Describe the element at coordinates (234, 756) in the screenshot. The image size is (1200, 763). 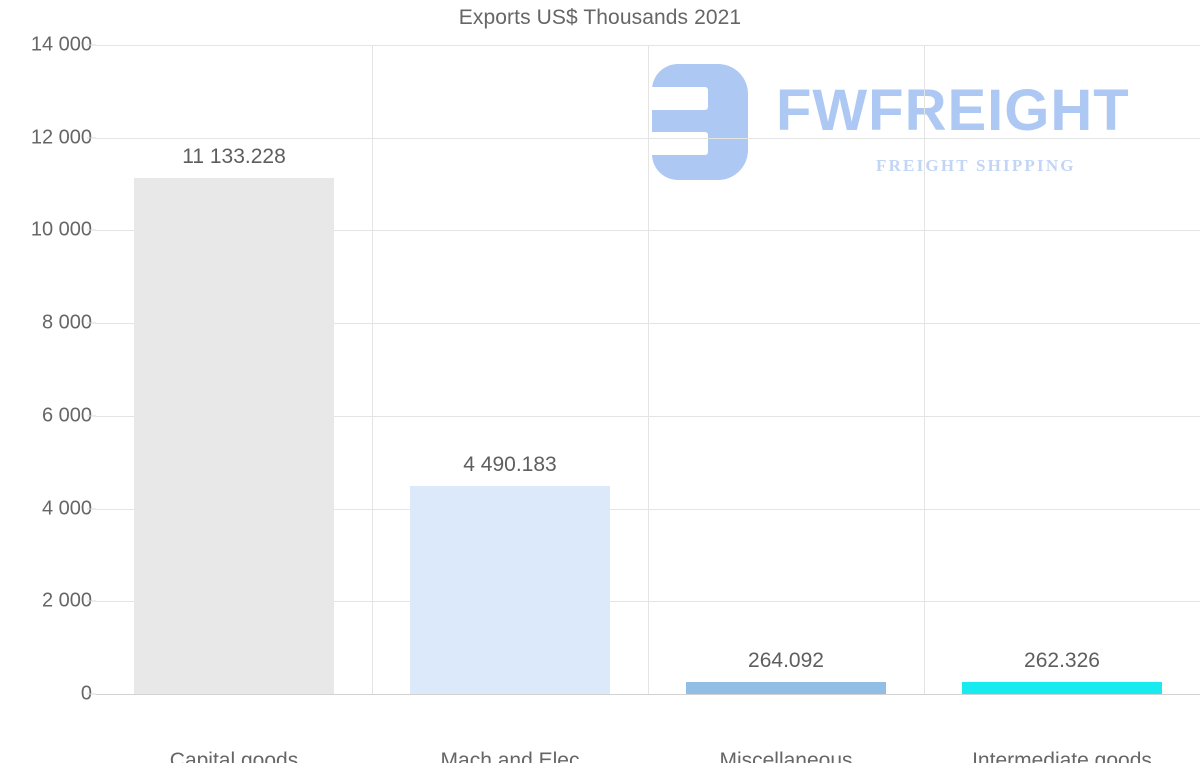
I see `x-axis-tick-label: Capital goods` at that location.